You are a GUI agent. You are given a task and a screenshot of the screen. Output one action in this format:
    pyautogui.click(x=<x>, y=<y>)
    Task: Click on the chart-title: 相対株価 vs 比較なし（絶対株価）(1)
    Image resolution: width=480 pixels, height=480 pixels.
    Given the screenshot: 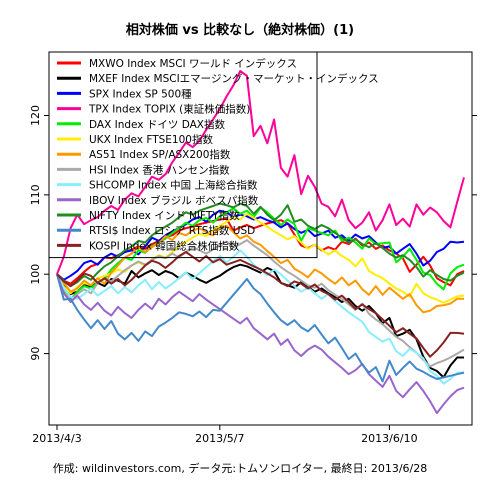 What is the action you would take?
    pyautogui.click(x=240, y=30)
    